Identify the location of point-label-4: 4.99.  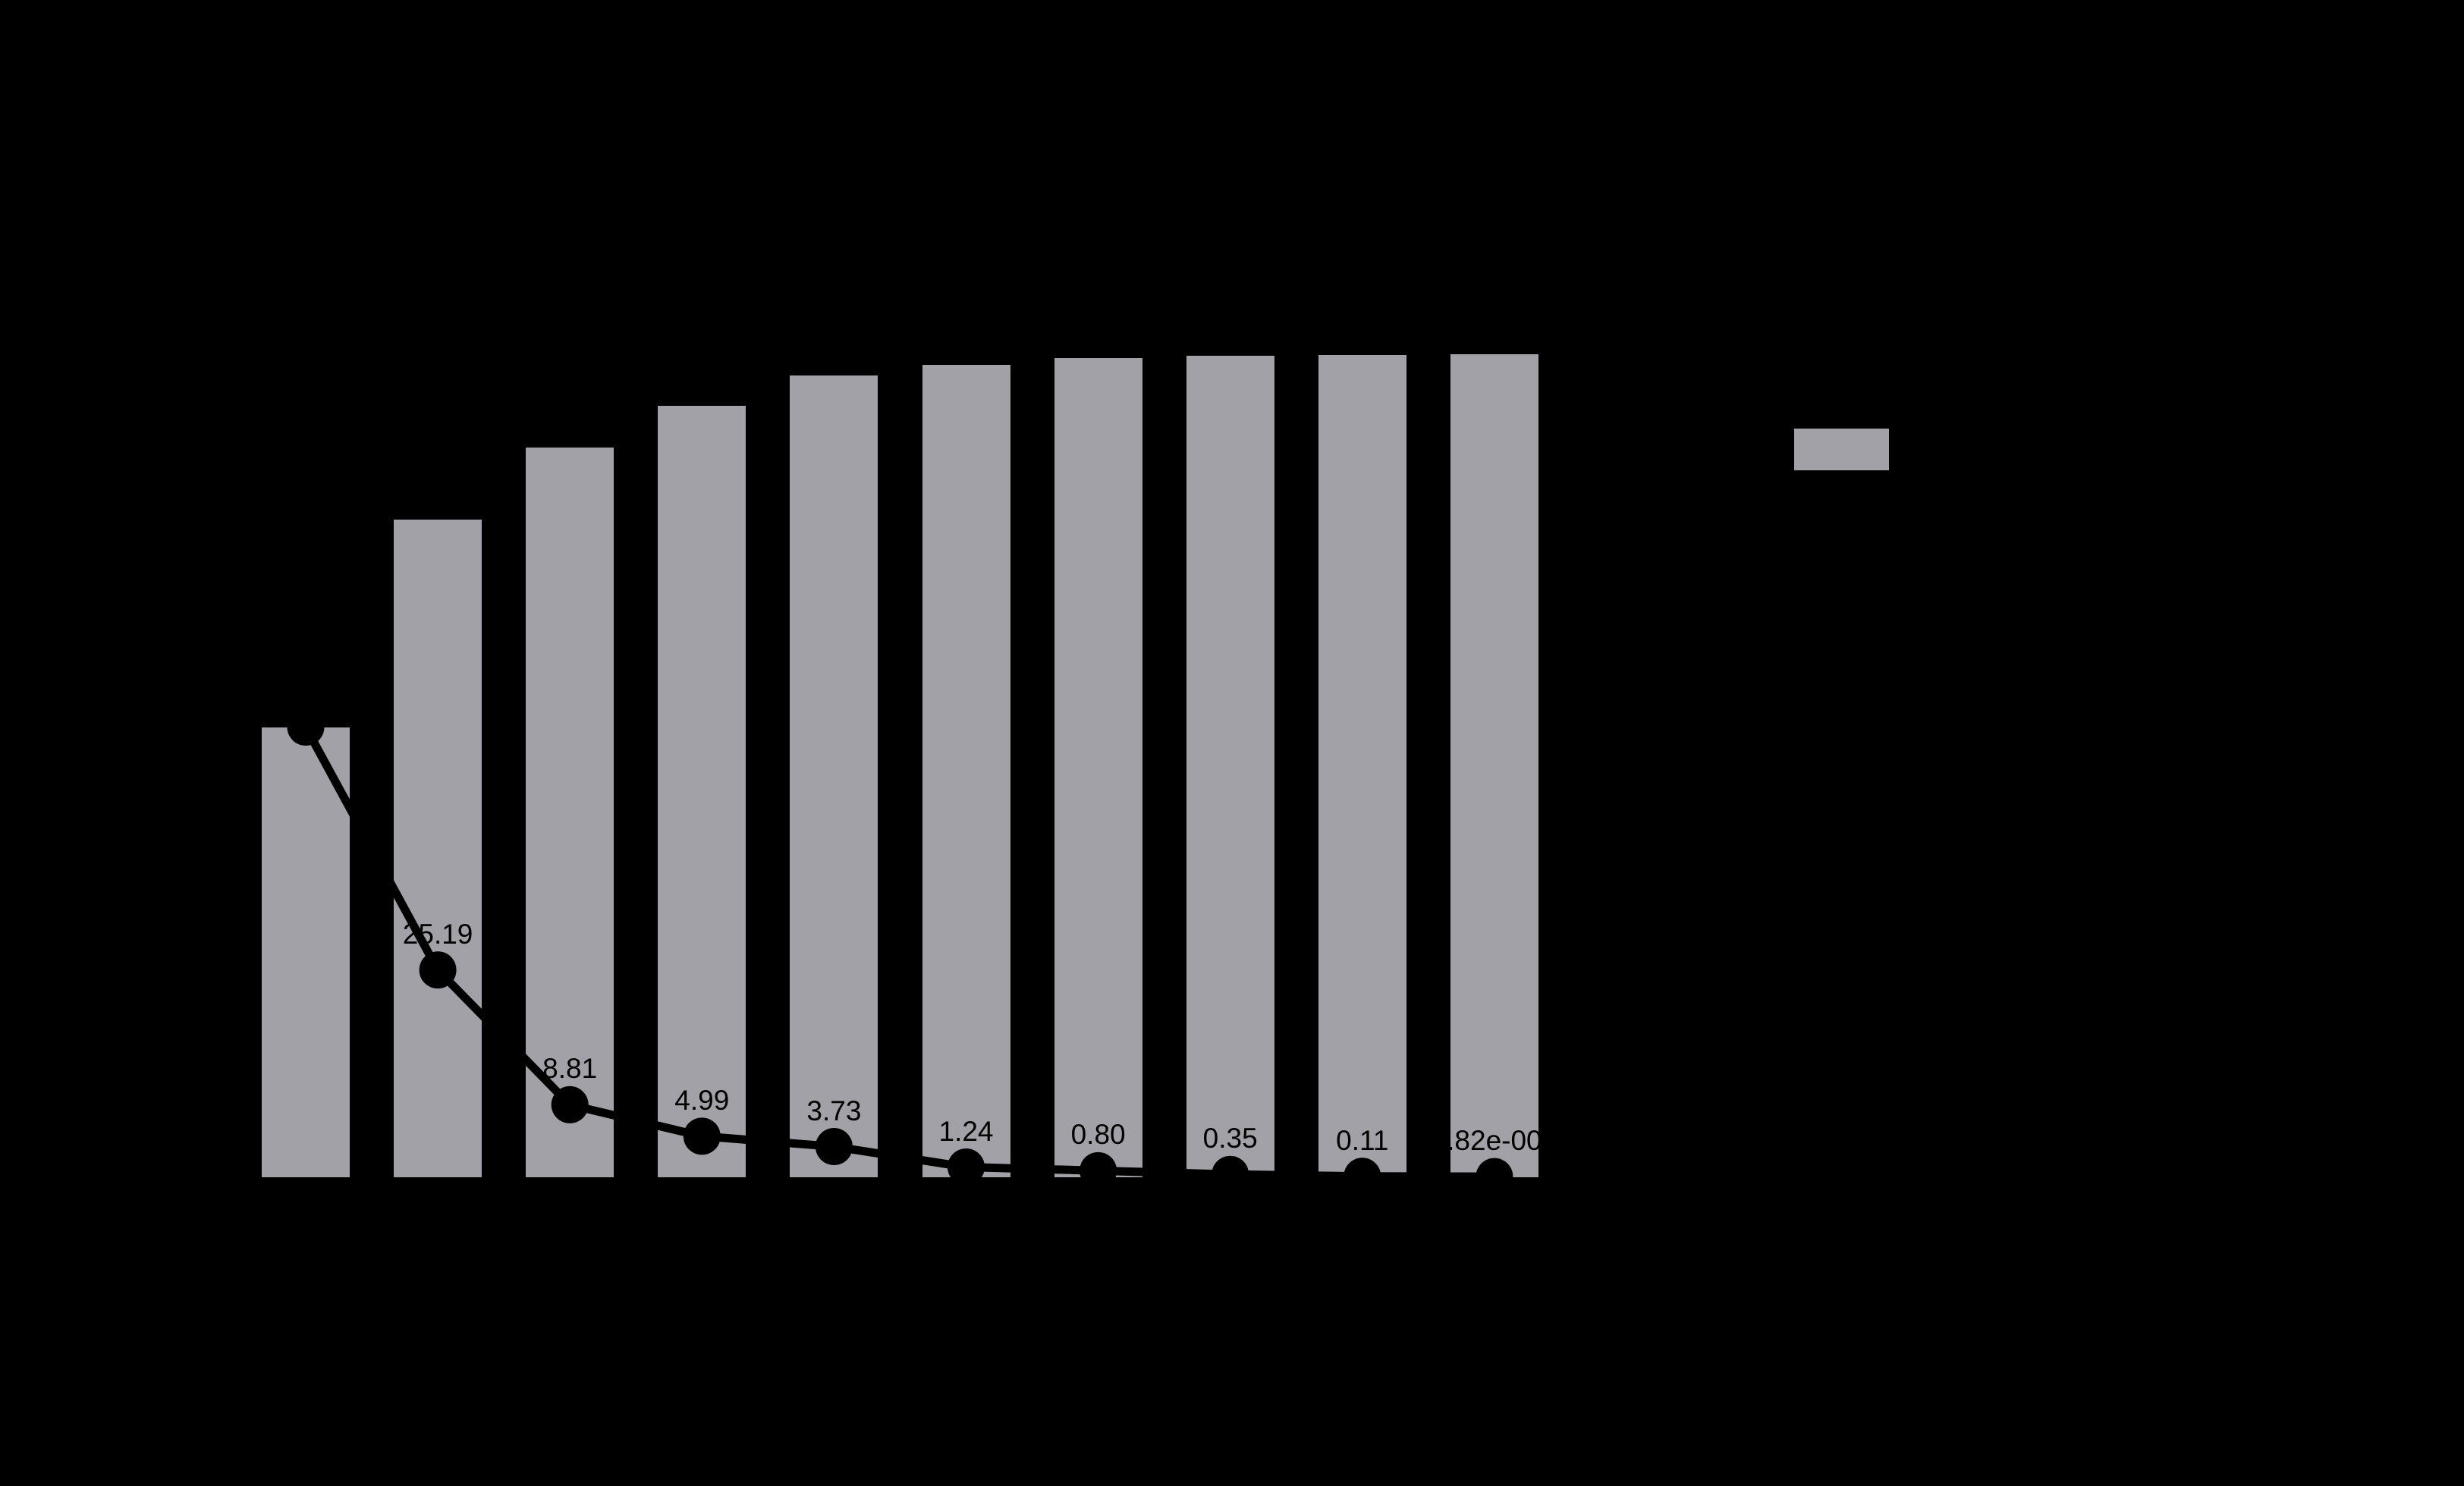
(702, 1100).